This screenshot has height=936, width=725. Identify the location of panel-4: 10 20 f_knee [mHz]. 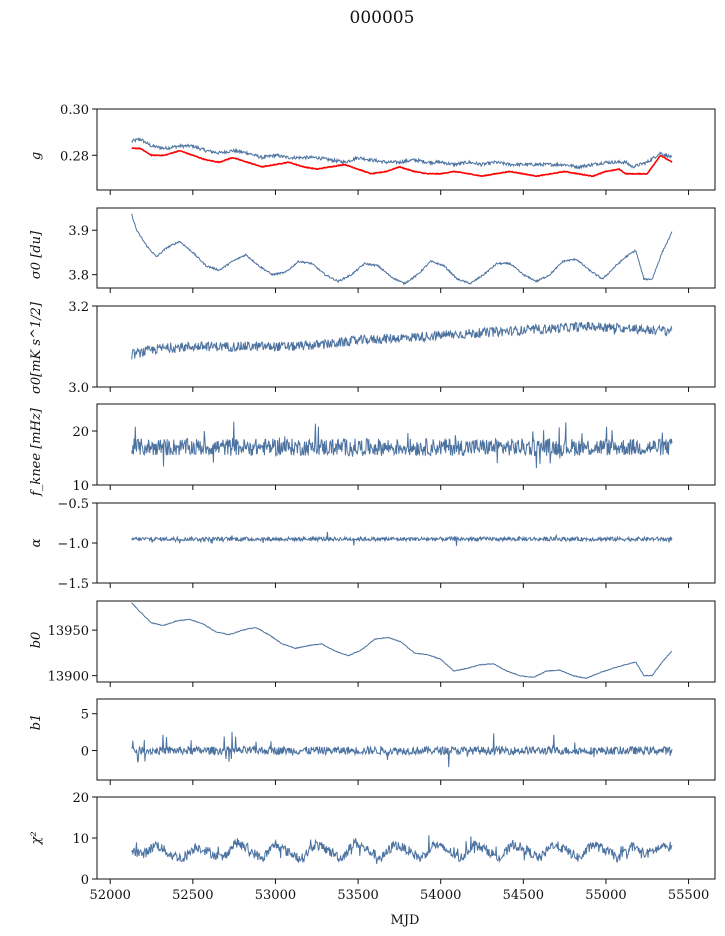
(372, 450).